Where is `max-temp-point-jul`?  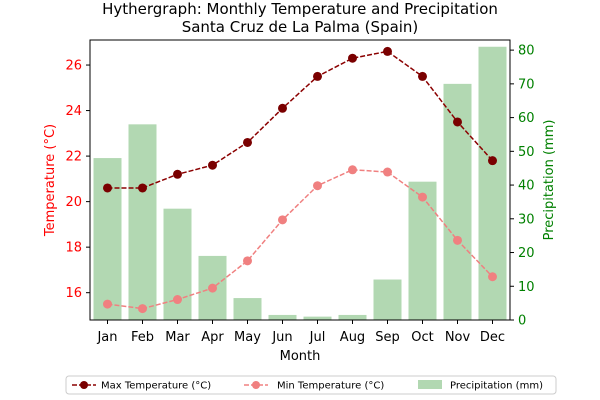
max-temp-point-jul is located at coordinates (317, 76).